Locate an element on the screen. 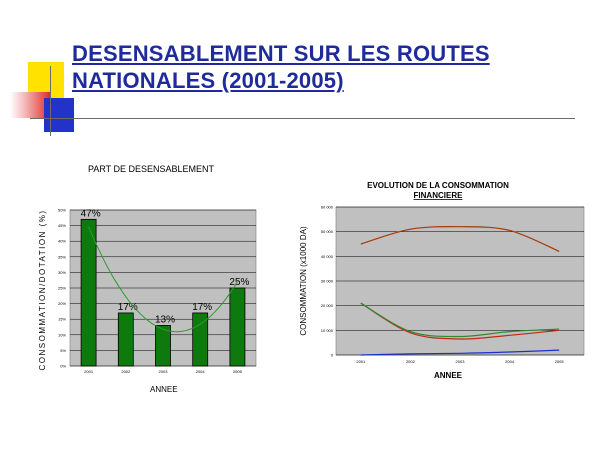  bar-x-tick-label: 2002 is located at coordinates (126, 371).